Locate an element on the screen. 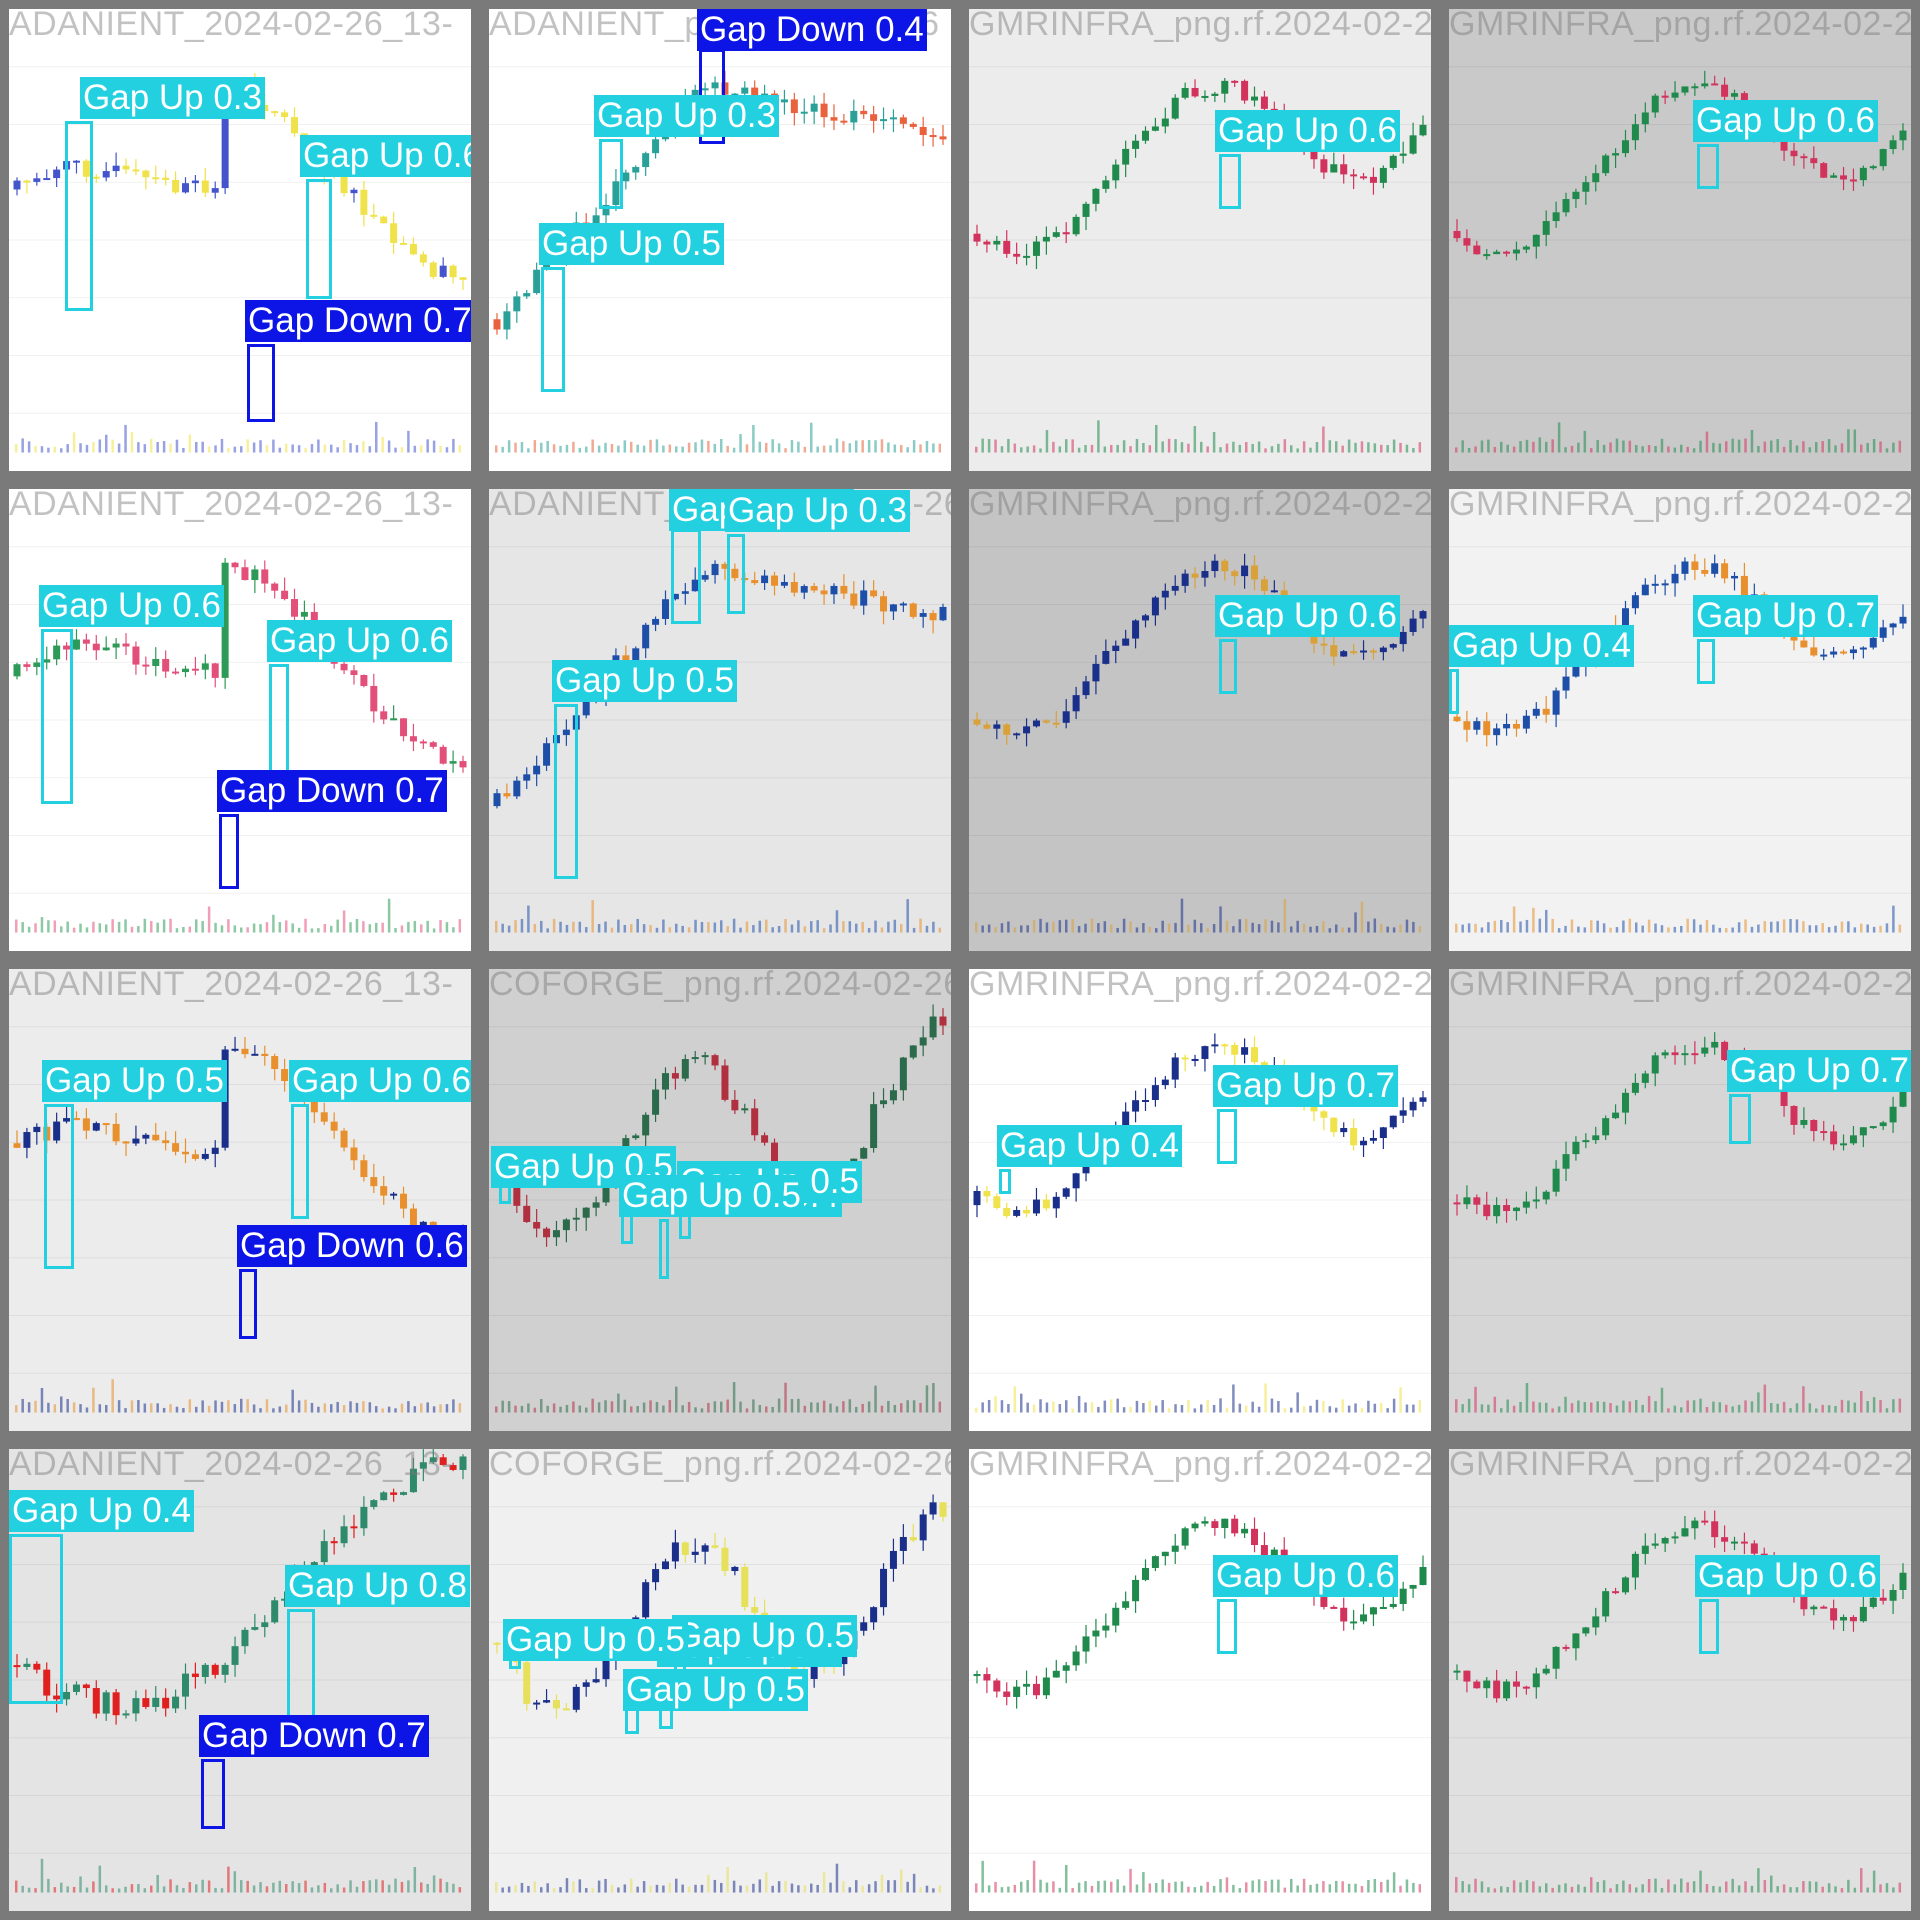 This screenshot has width=1920, height=1920. gap-up-label: Gap Up 0.6 is located at coordinates (1305, 1576).